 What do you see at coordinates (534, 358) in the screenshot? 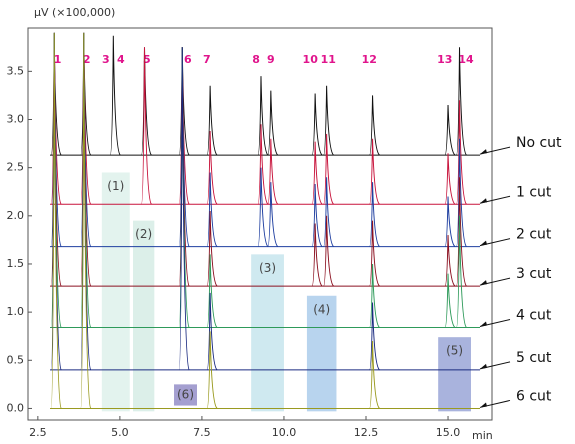
I see `trace-name: 5 cut` at bounding box center [534, 358].